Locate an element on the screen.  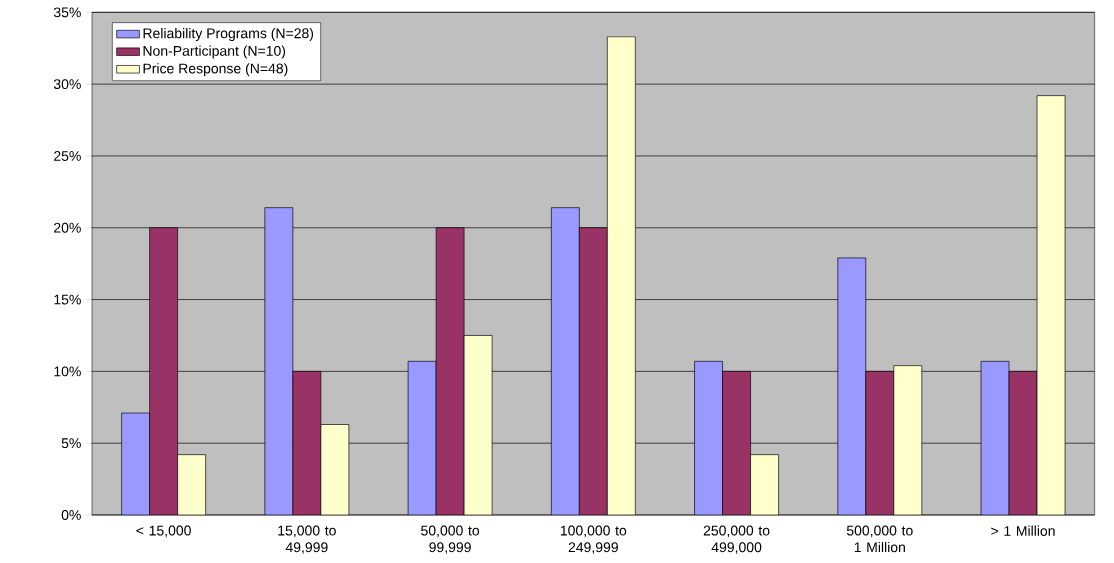
y-tick-label: 20% is located at coordinates (67, 227).